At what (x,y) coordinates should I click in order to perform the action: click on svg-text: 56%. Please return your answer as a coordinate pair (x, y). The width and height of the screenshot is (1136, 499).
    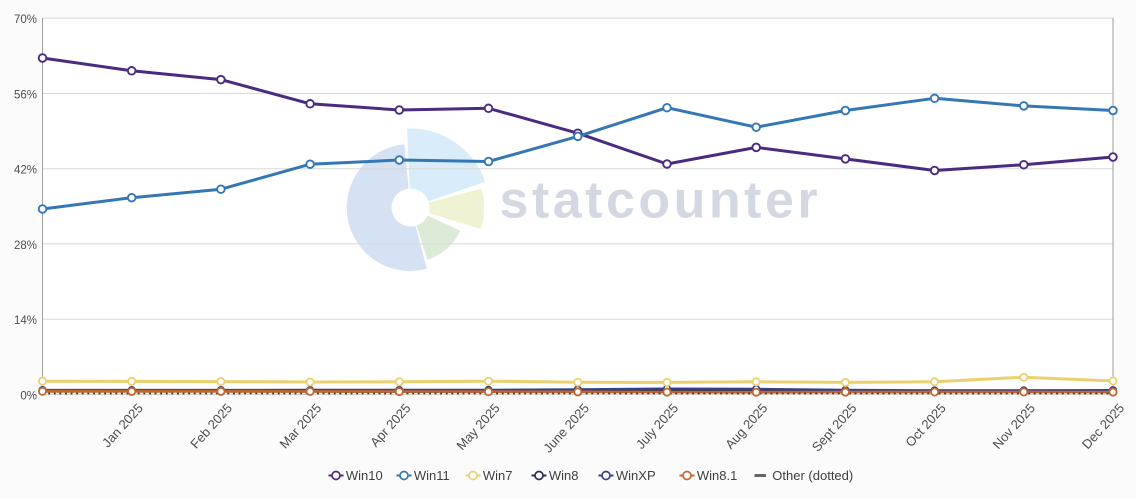
    Looking at the image, I should click on (25, 95).